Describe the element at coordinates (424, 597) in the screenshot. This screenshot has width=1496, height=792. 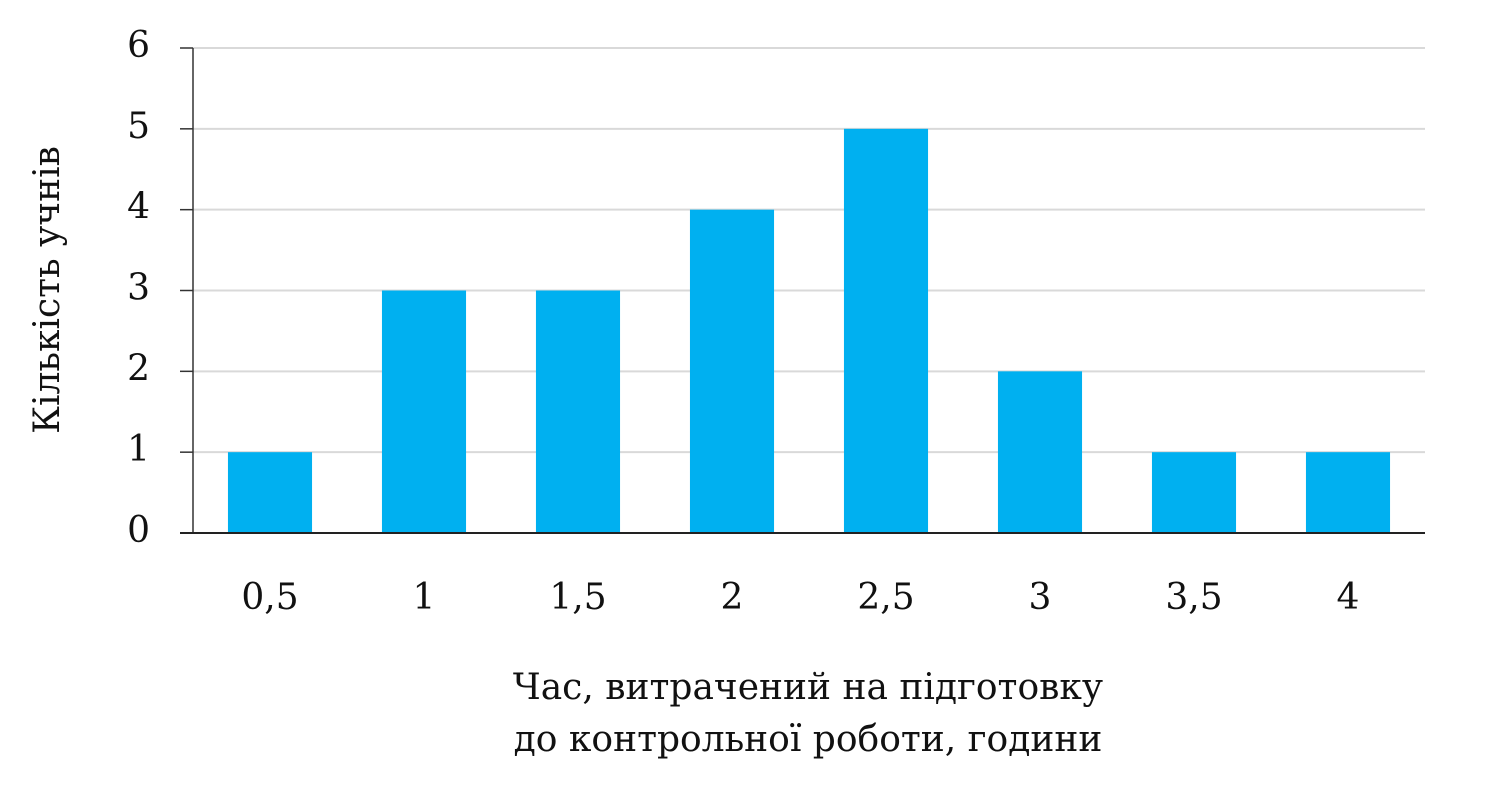
I see `x-tick-label: 1` at that location.